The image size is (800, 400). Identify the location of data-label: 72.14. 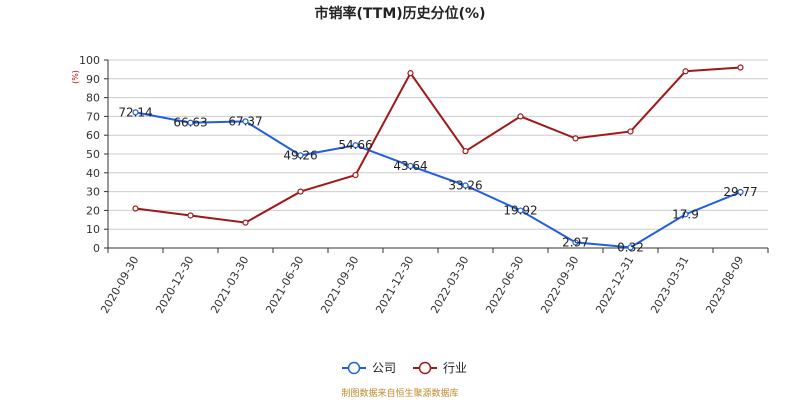
(135, 112).